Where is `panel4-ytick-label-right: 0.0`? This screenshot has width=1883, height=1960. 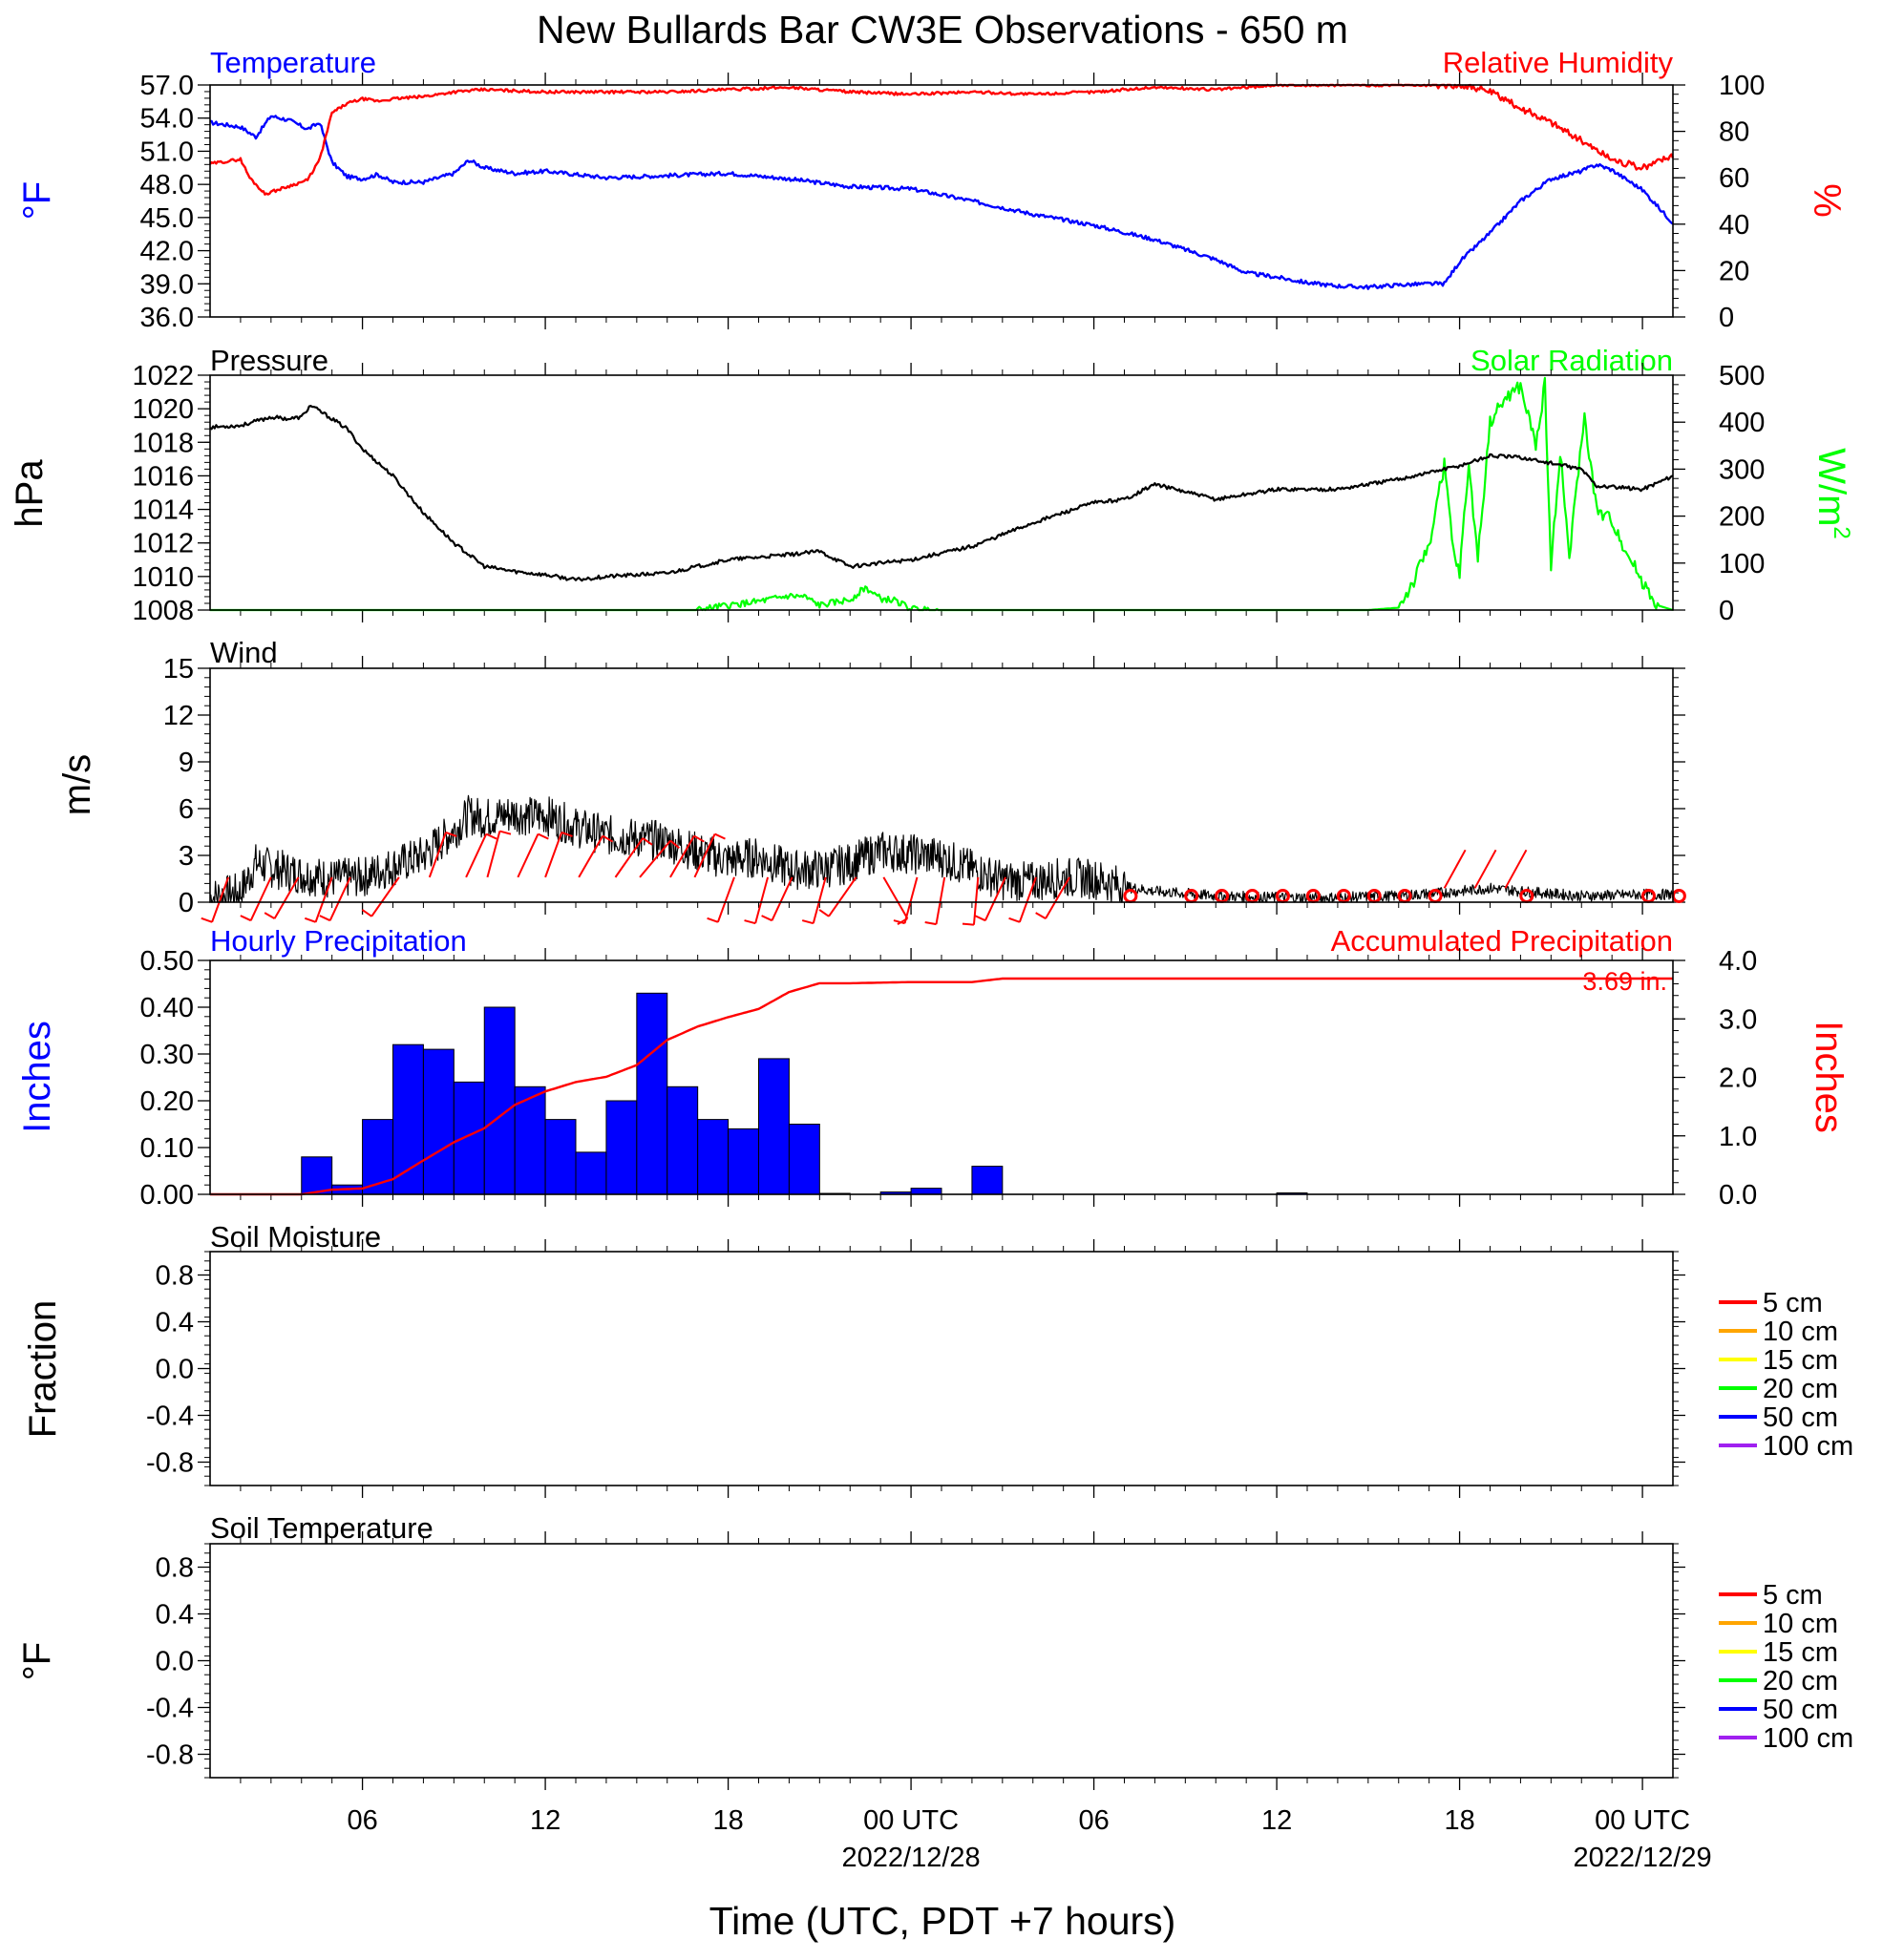
panel4-ytick-label-right: 0.0 is located at coordinates (1738, 1195).